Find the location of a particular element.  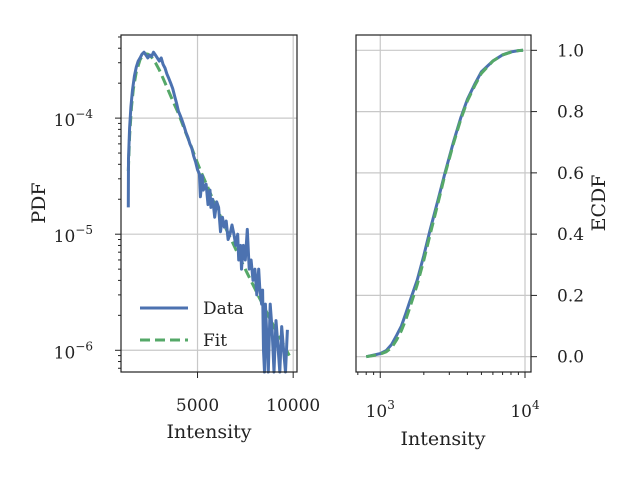

ecdf-y-tick-label: 0.8 is located at coordinates (570, 113).